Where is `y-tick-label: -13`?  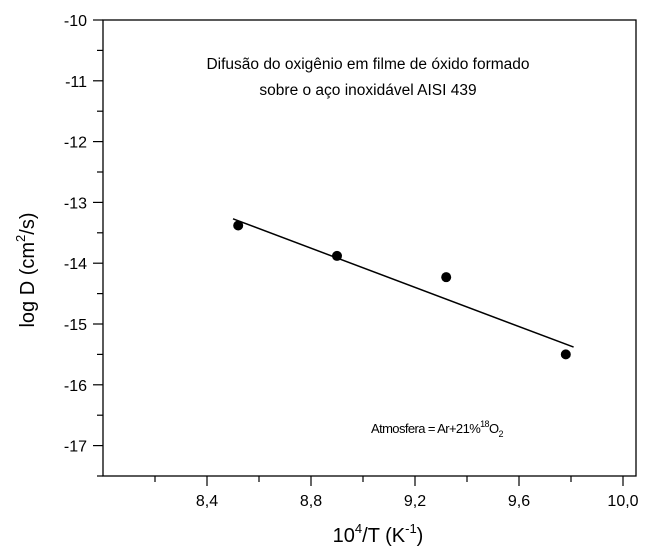 y-tick-label: -13 is located at coordinates (75, 203).